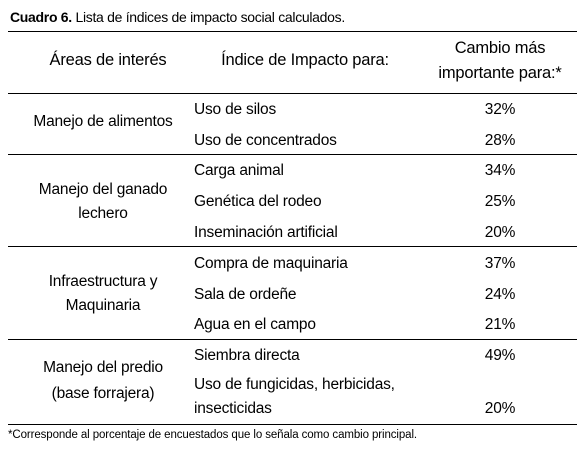  What do you see at coordinates (294, 384) in the screenshot?
I see `index-agrochemicals-line1: Uso de fungicidas, herbicidas,` at bounding box center [294, 384].